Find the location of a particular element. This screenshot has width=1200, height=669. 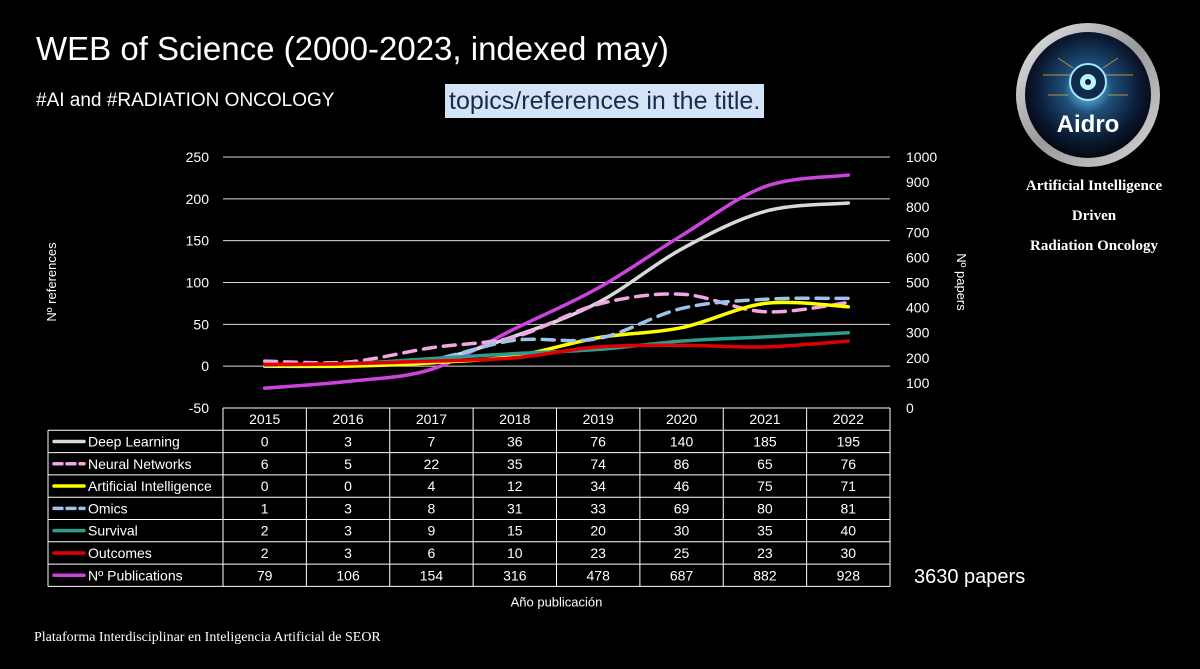

brand-line-3: Radiation Oncology is located at coordinates (1094, 246).